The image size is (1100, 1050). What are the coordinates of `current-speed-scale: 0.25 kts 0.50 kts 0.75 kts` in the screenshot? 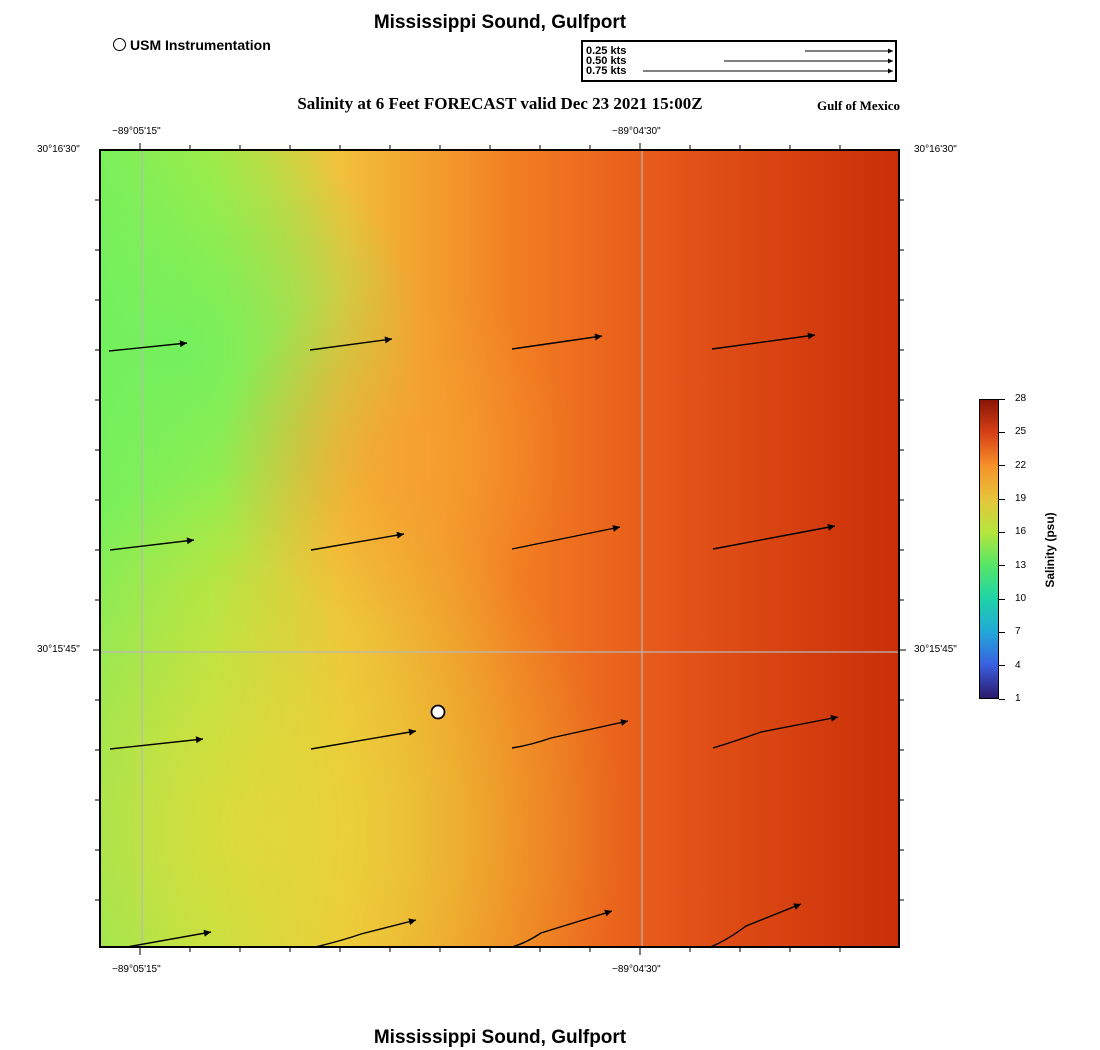 It's located at (739, 61).